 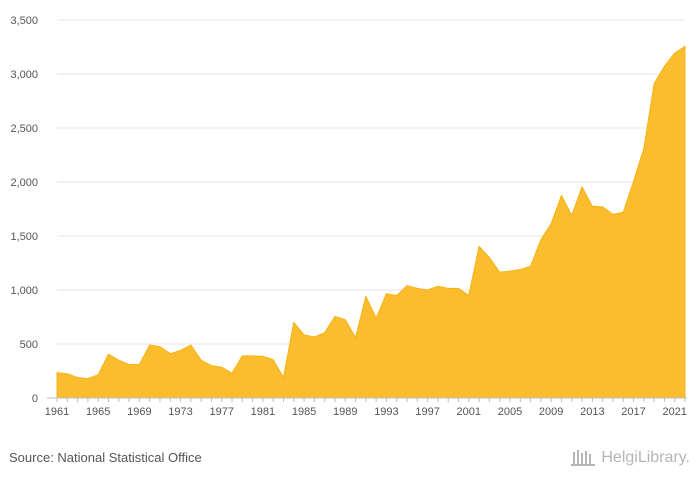 I want to click on logo-text: HelgiLibrary., so click(x=645, y=457).